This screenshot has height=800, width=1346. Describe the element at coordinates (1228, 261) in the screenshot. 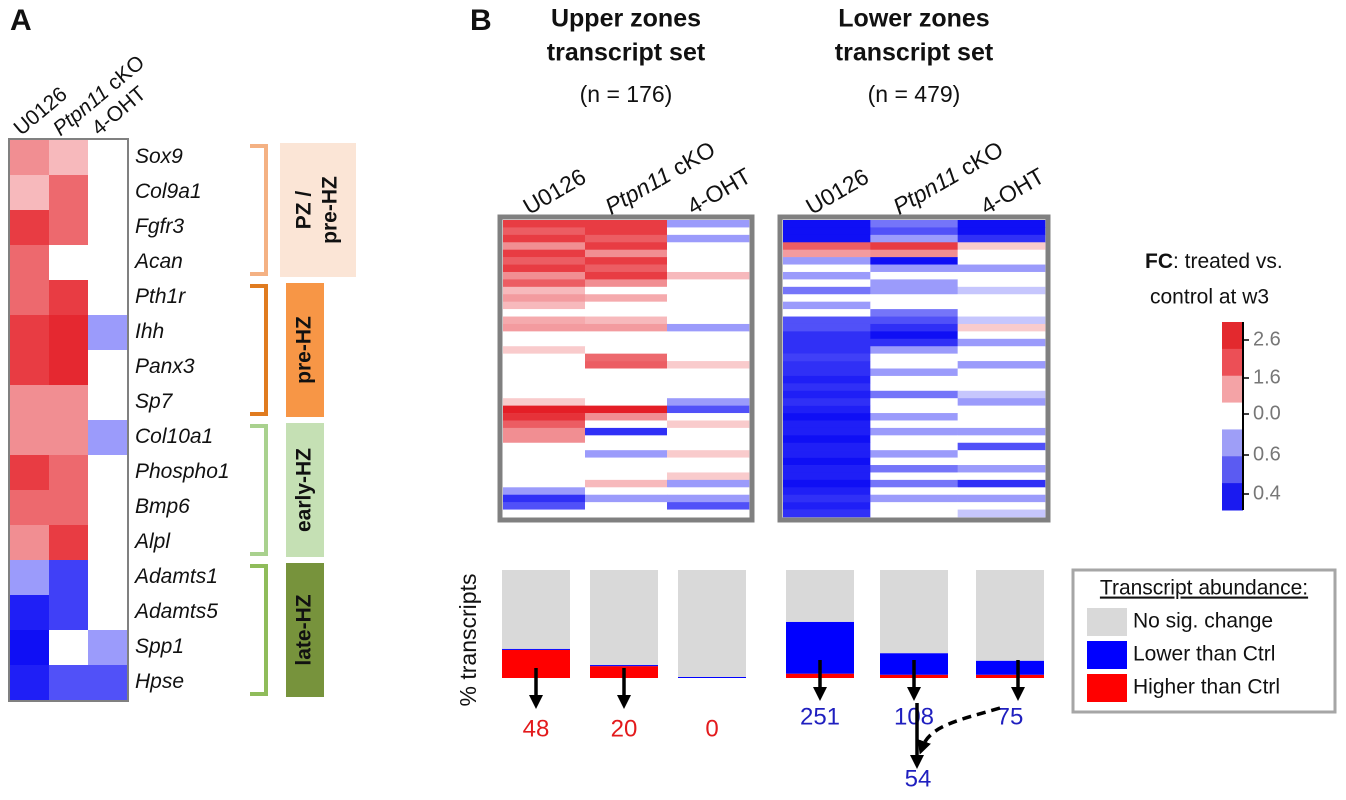

I see `colorbar-title-rest: : treated vs.` at that location.